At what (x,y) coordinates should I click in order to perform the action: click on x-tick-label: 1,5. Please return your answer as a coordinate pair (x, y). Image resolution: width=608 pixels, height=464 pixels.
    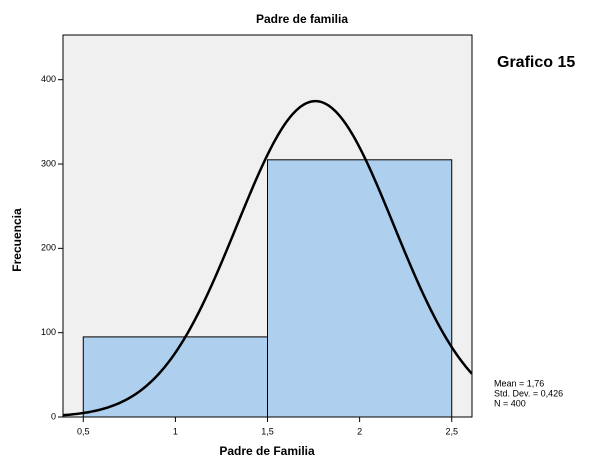
    Looking at the image, I should click on (267, 431).